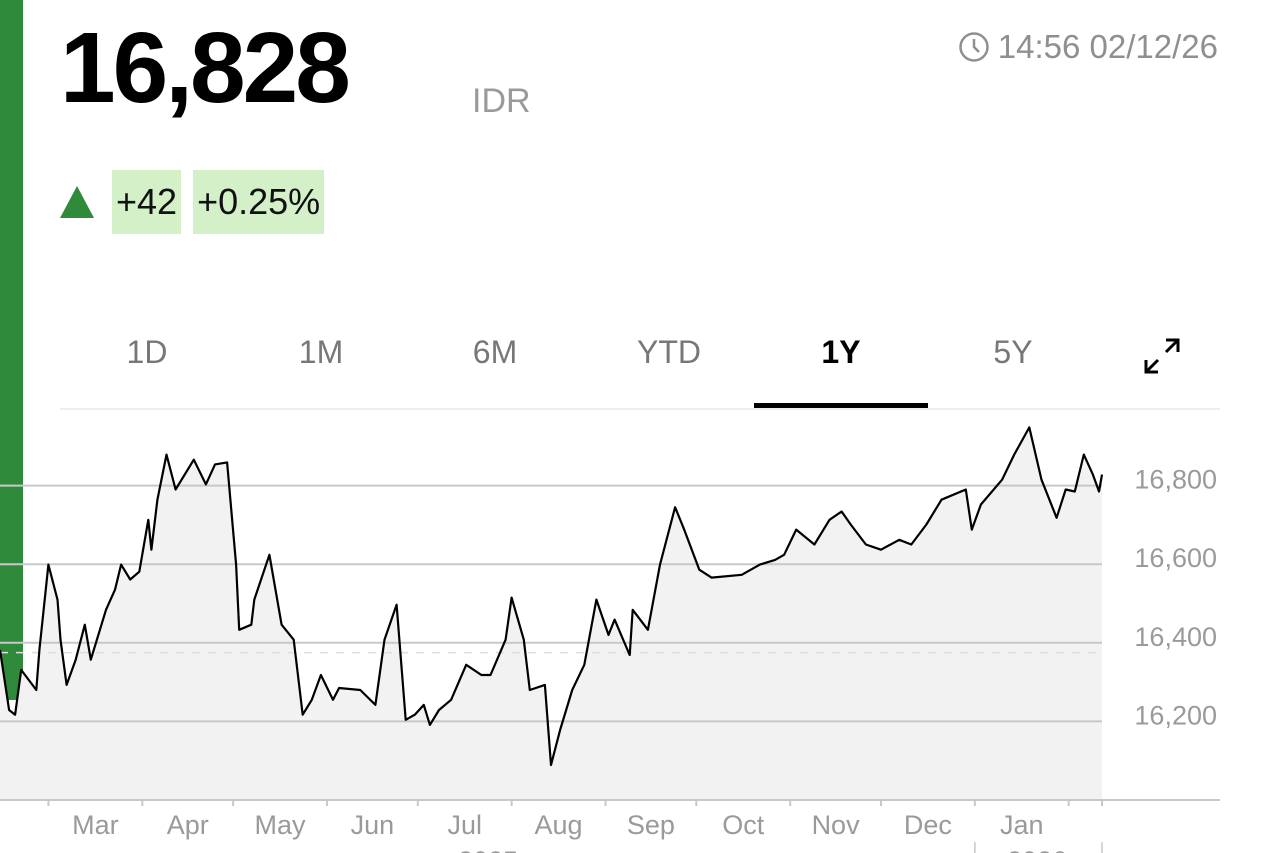 The image size is (1280, 853). What do you see at coordinates (11, 350) in the screenshot?
I see `accent-bar` at bounding box center [11, 350].